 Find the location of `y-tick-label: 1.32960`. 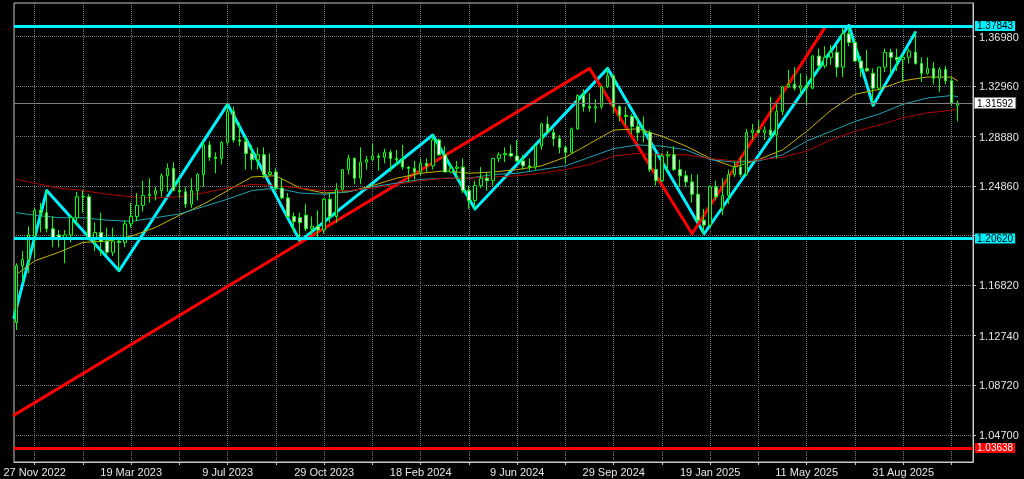

y-tick-label: 1.32960 is located at coordinates (999, 86).